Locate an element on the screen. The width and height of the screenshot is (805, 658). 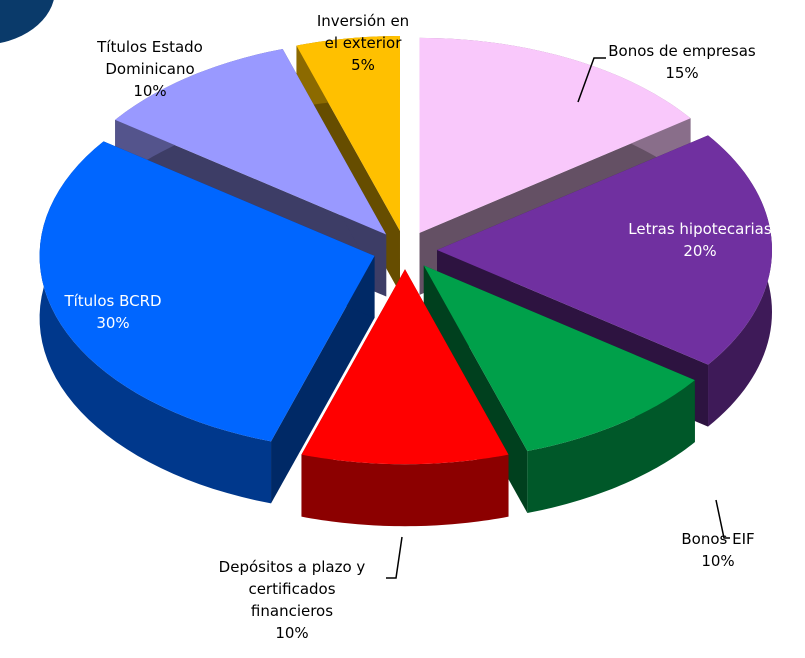
slice-side is located at coordinates (323, 379).